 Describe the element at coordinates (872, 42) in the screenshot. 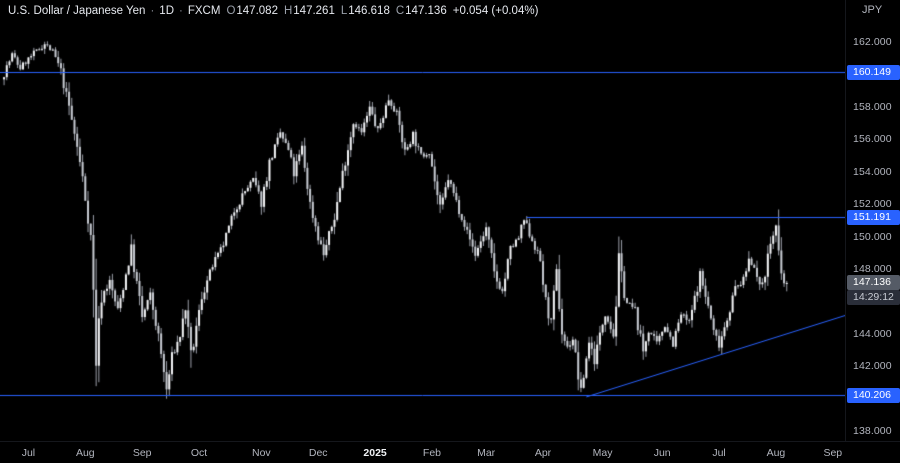

I see `price-tick-label: 162.000` at that location.